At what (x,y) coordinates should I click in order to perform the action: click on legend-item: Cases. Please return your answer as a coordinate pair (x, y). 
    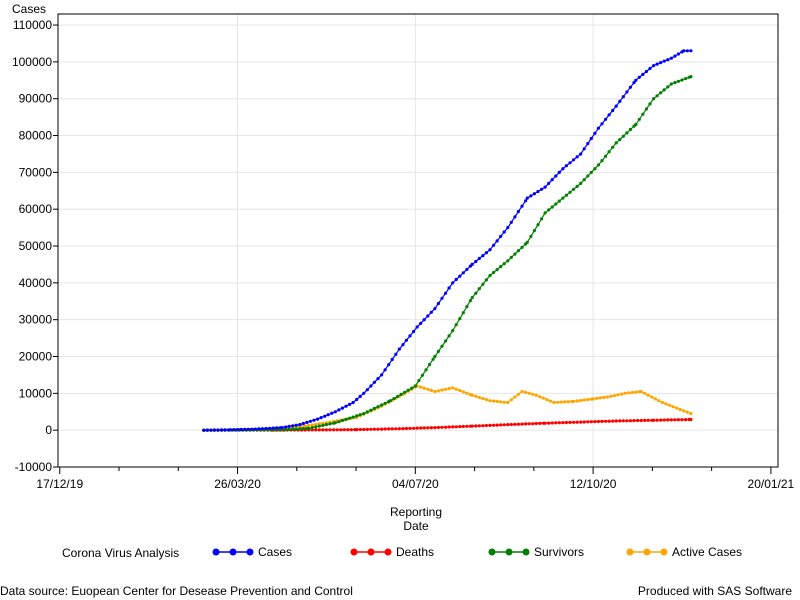
    Looking at the image, I should click on (252, 552).